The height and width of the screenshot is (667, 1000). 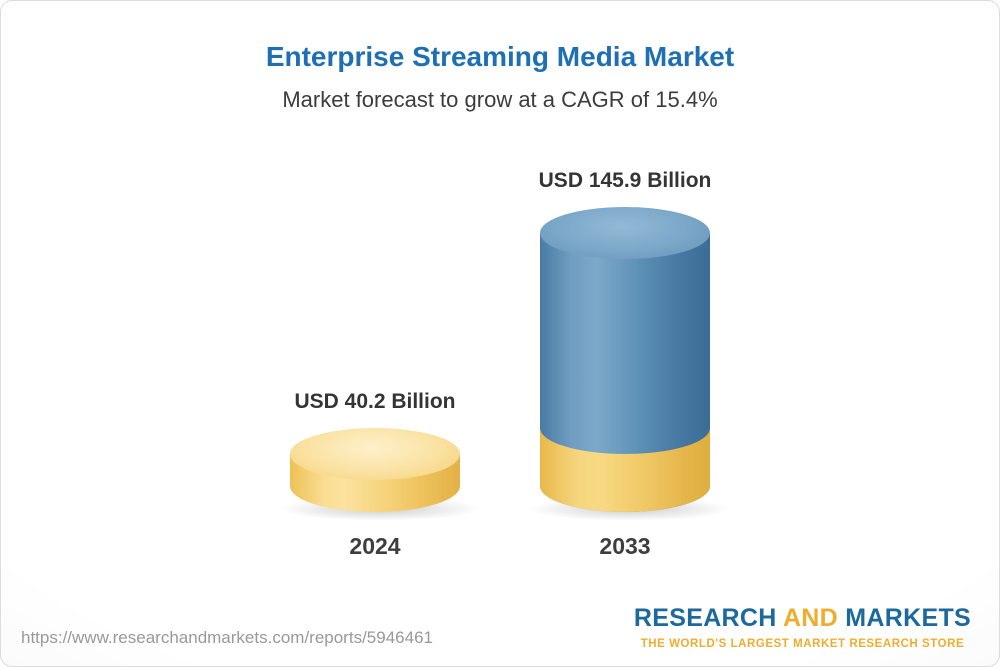 I want to click on bar-2024-cylinder-top, so click(x=375, y=454).